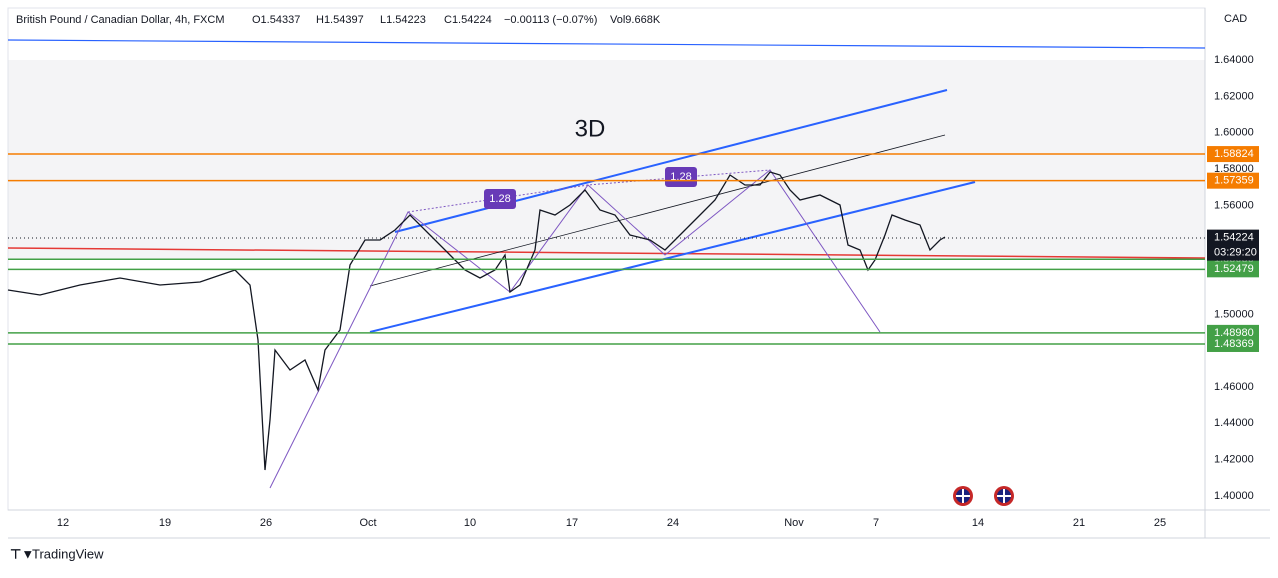  I want to click on price-tick: 1.50000, so click(1234, 314).